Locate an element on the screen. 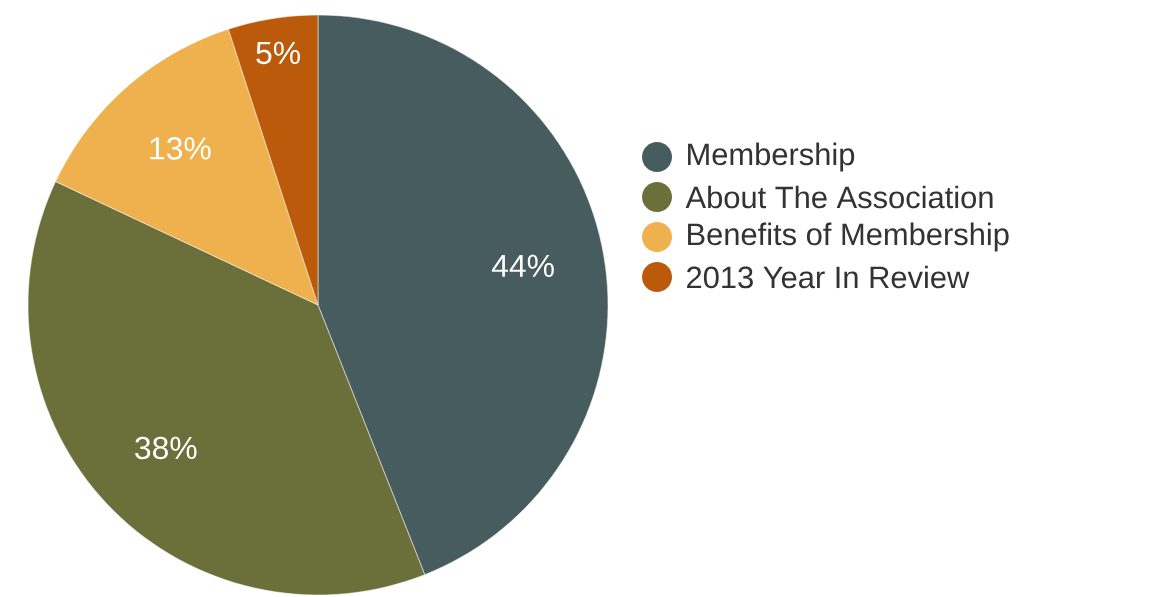 This screenshot has width=1162, height=597. legend-label: About The Association is located at coordinates (839, 197).